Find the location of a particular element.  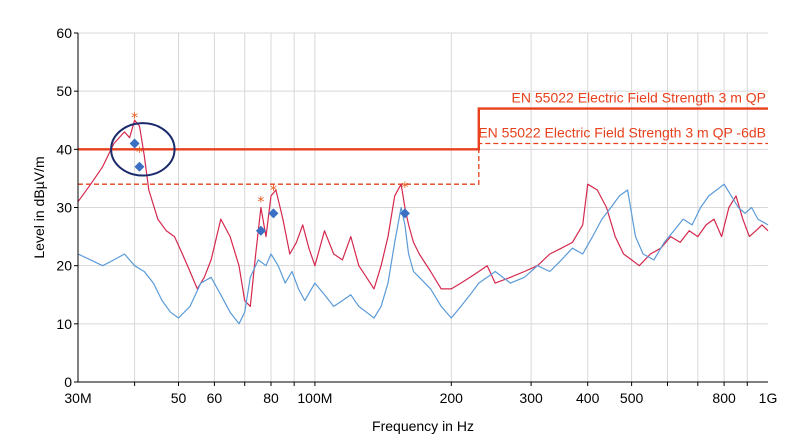

x-tick-label: 200 is located at coordinates (452, 398).